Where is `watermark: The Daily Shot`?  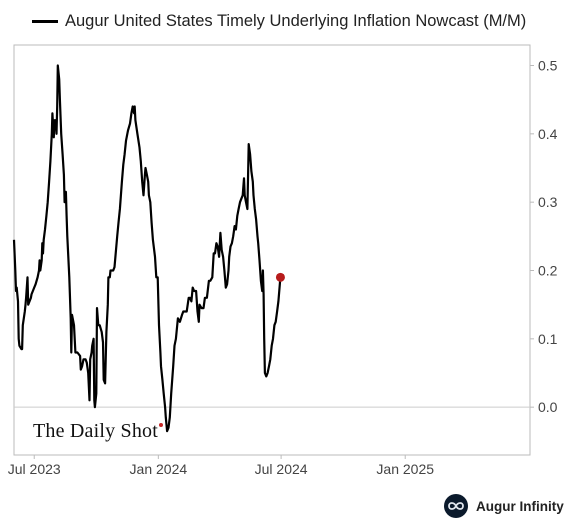 watermark: The Daily Shot is located at coordinates (98, 431).